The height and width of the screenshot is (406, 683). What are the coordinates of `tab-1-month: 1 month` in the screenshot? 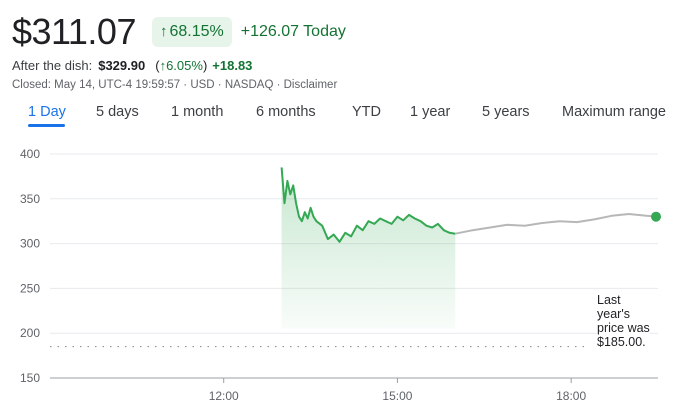 It's located at (197, 112).